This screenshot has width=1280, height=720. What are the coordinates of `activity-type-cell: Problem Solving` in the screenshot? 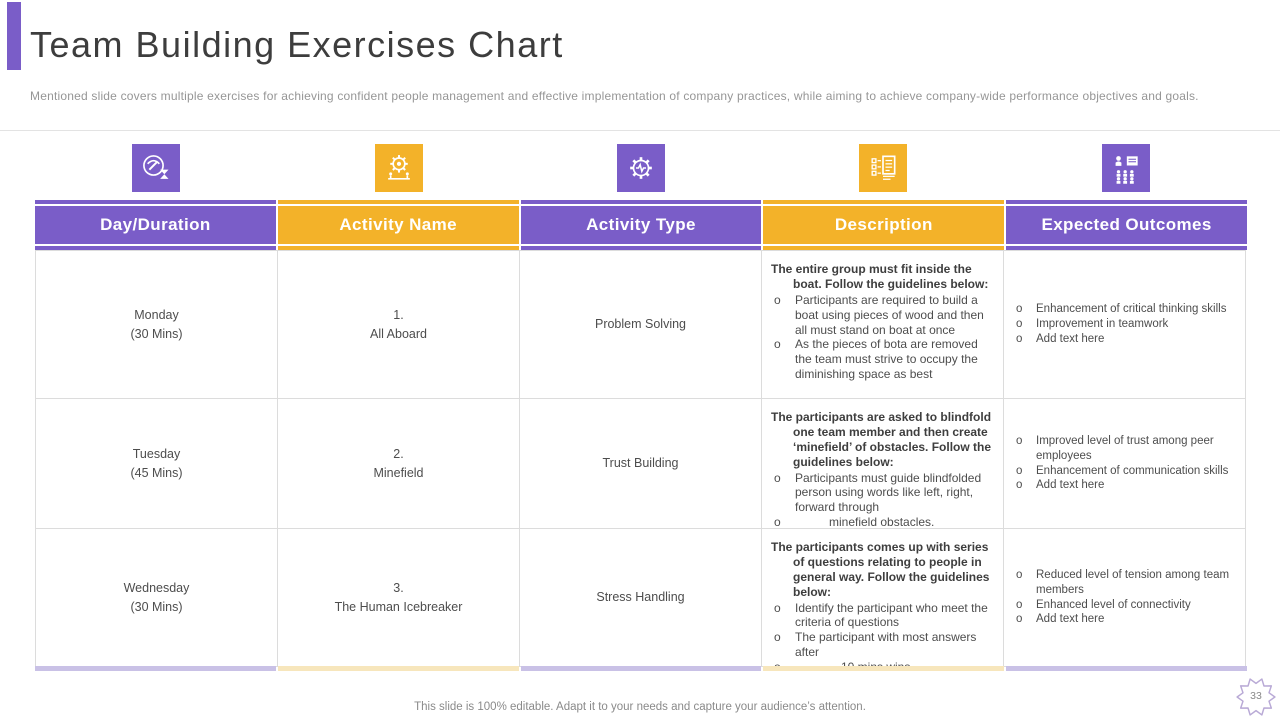 It's located at (641, 325).